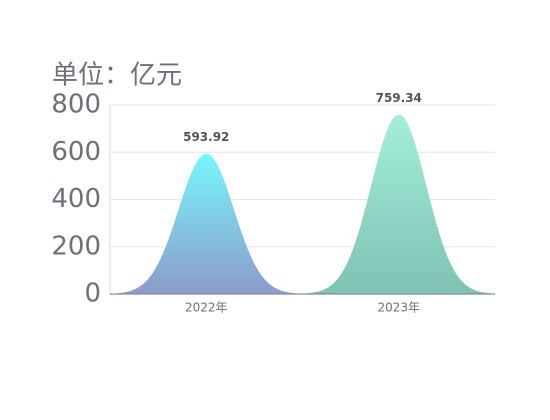  Describe the element at coordinates (76, 246) in the screenshot. I see `y-tick-label: 200` at that location.